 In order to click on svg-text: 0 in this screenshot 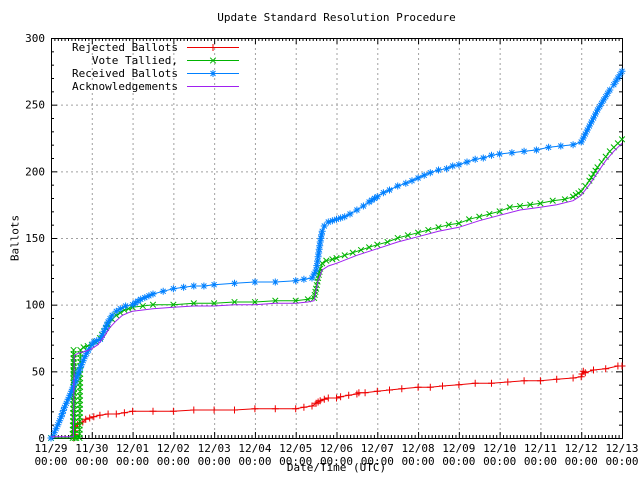, I will do `click(41, 438)`.